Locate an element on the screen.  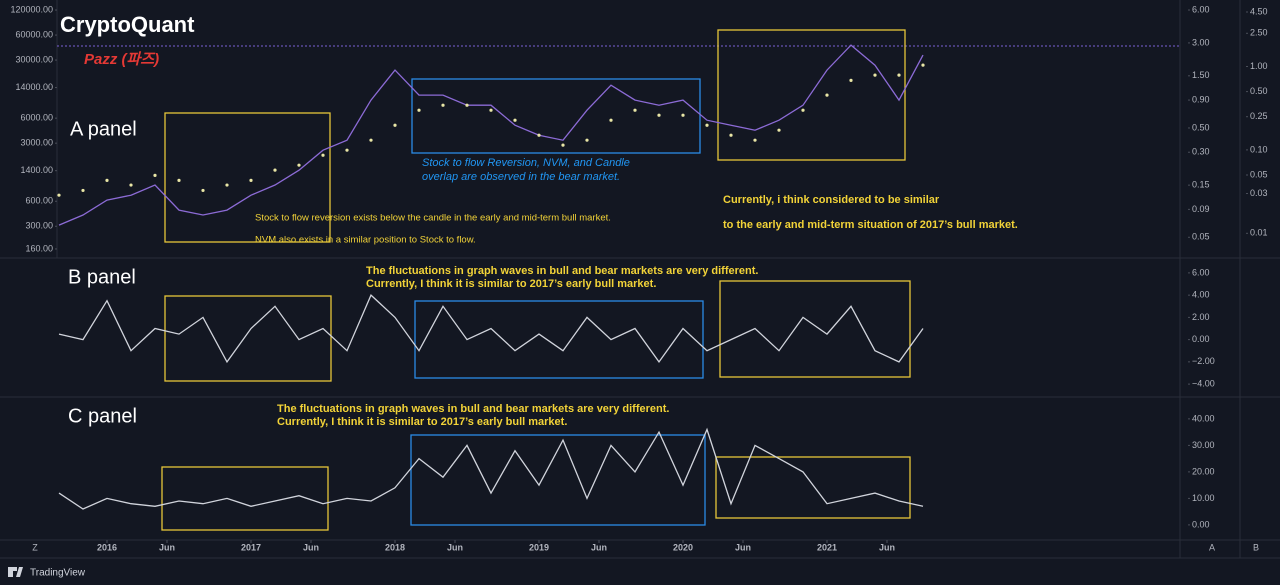
y-tick-label: −2.00 is located at coordinates (1203, 361).